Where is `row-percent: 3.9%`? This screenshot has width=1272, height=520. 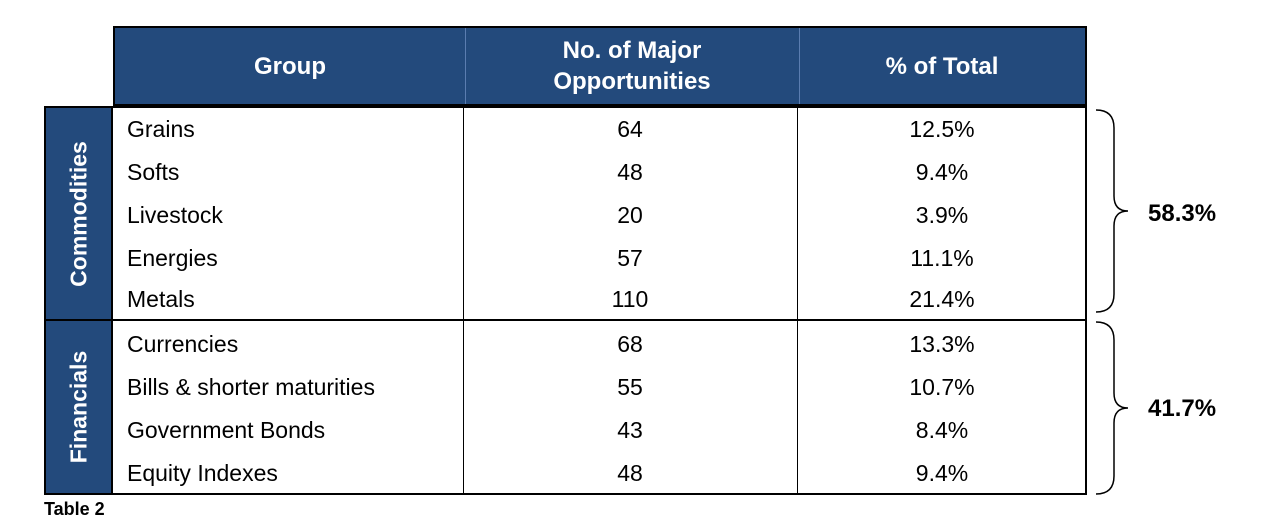
row-percent: 3.9% is located at coordinates (942, 215).